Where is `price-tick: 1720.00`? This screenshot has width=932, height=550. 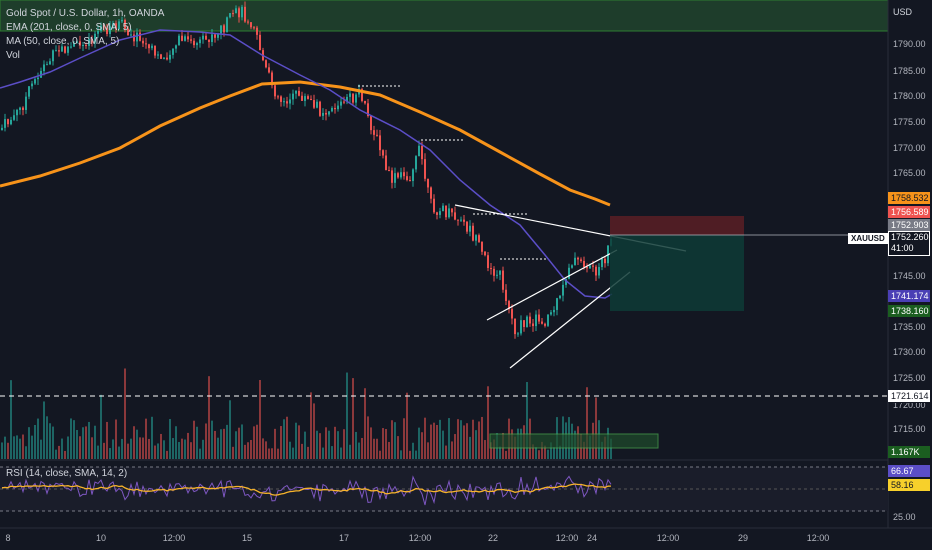 price-tick: 1720.00 is located at coordinates (909, 405).